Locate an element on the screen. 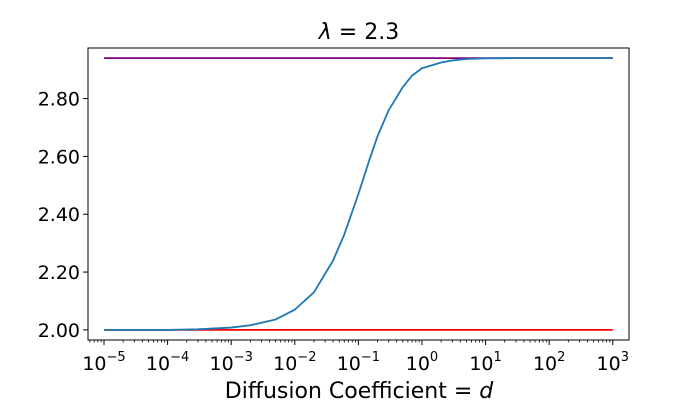 The width and height of the screenshot is (700, 404). x-axis-ticks: 10⁻⁵ 10⁻⁴ 10⁻³ 10⁻² 10⁻¹ 10⁰ 10¹ 10² 10³ is located at coordinates (355, 357).